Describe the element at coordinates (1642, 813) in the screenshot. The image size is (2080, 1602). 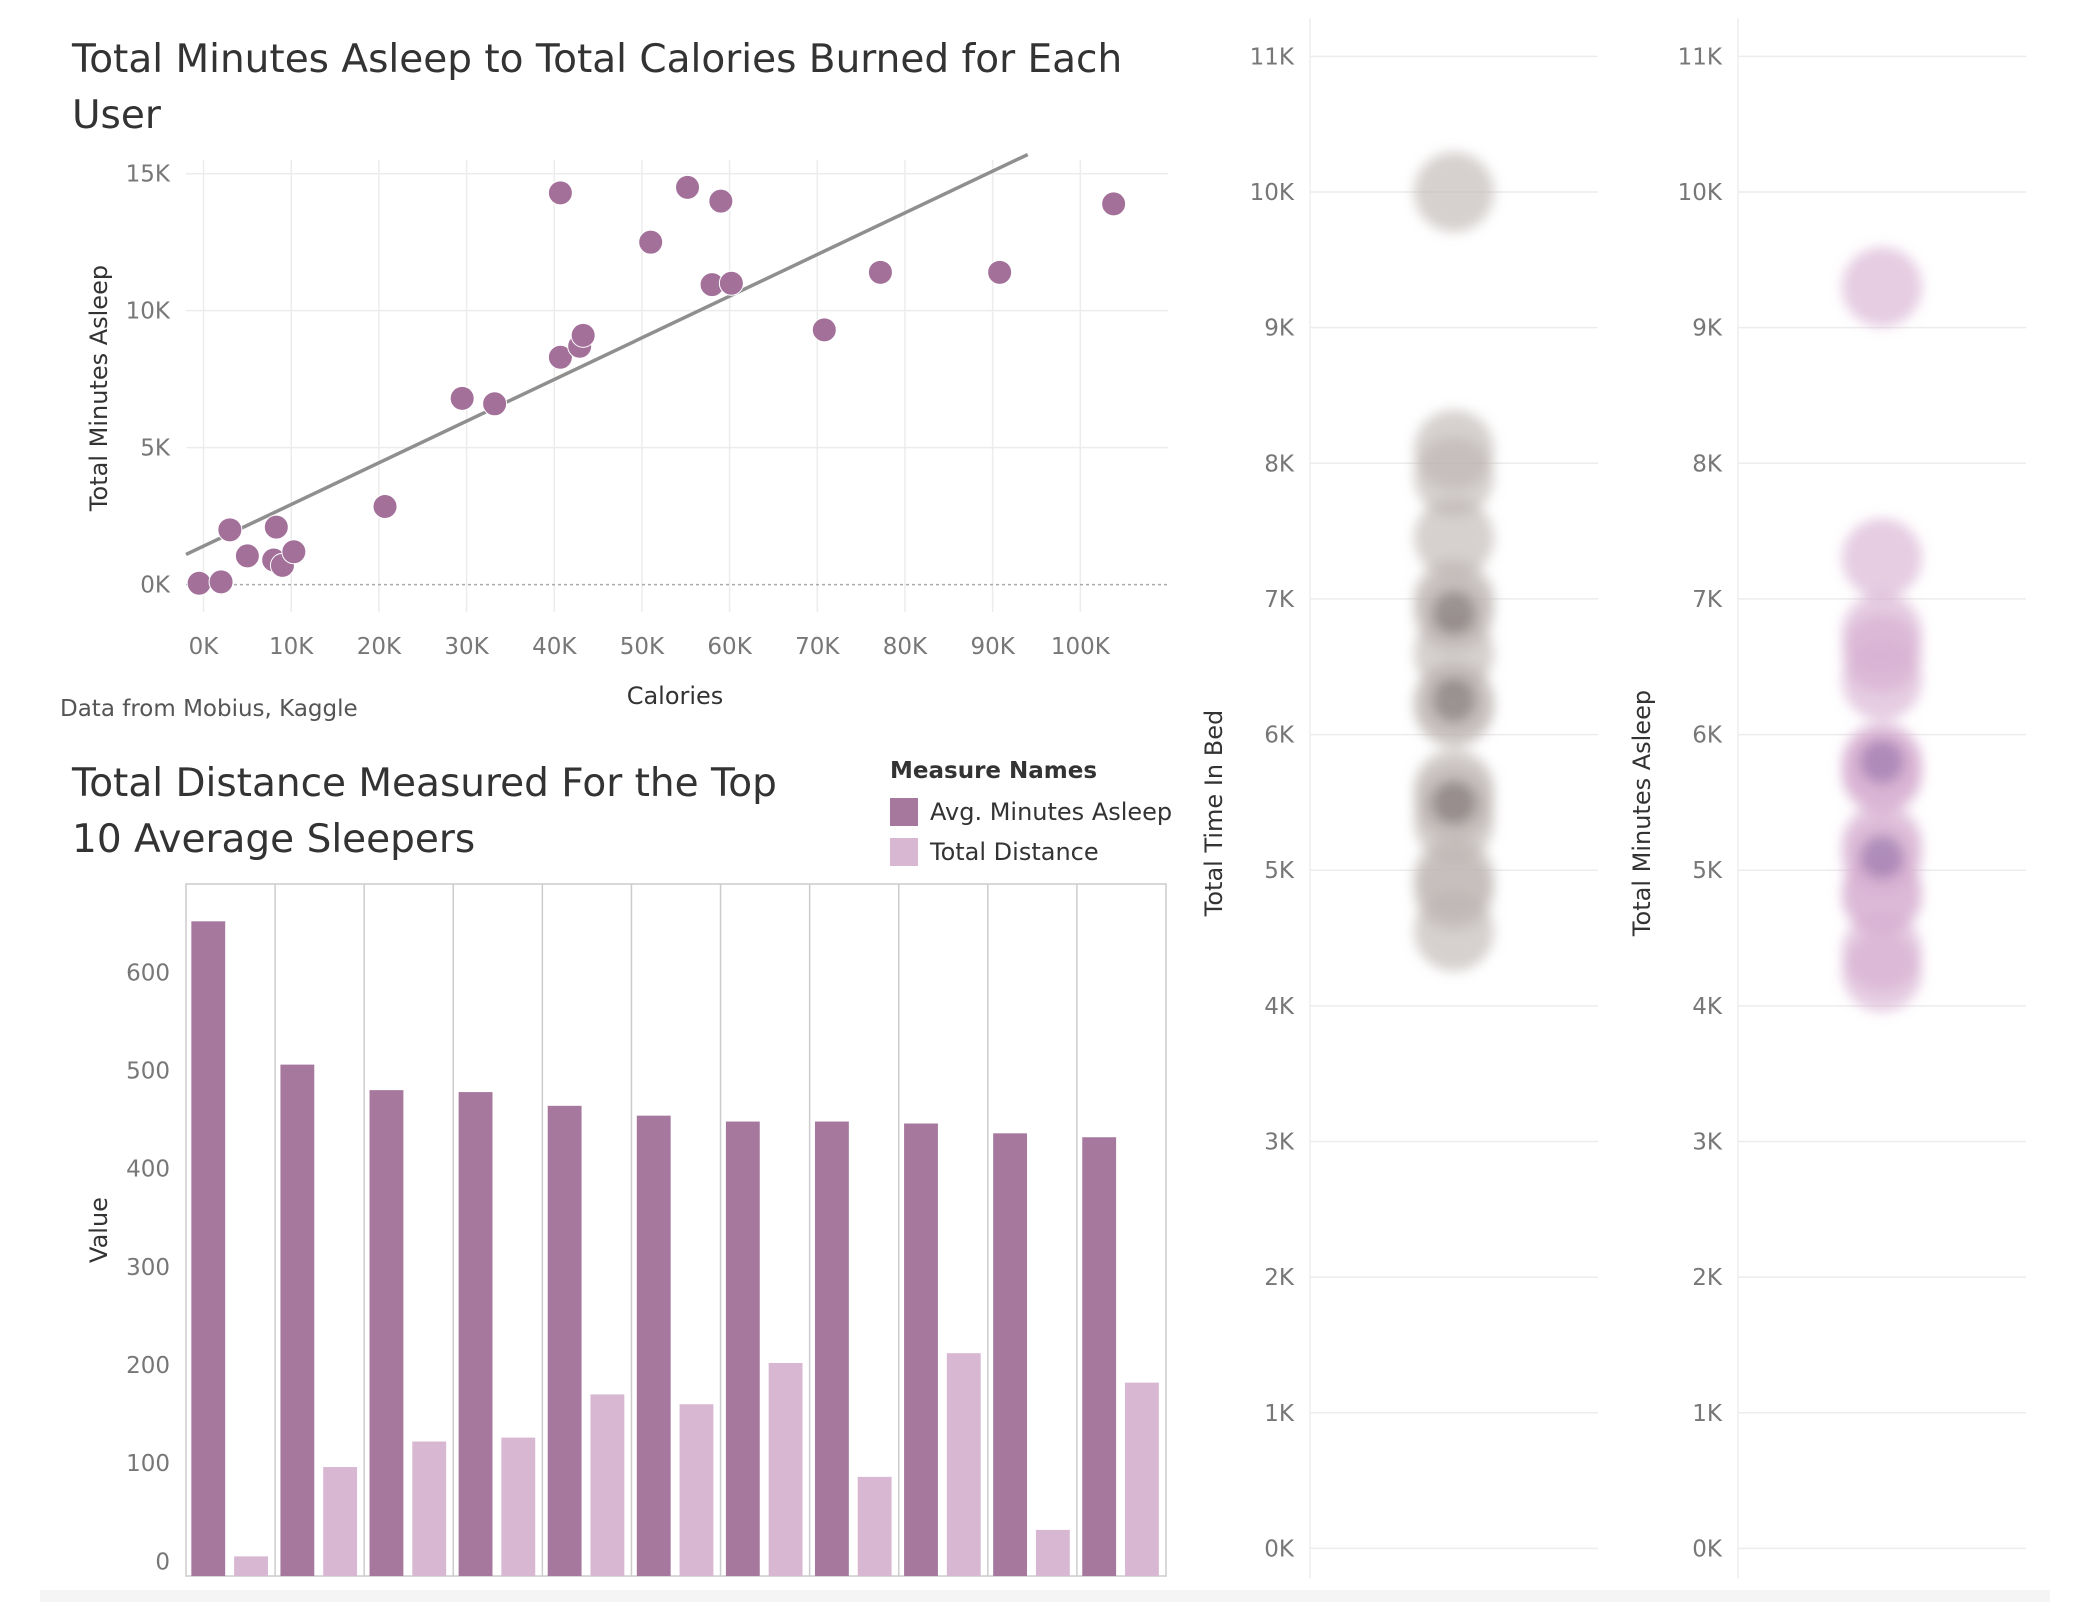
I see `y-axis-title: Total Minutes Asleep` at that location.